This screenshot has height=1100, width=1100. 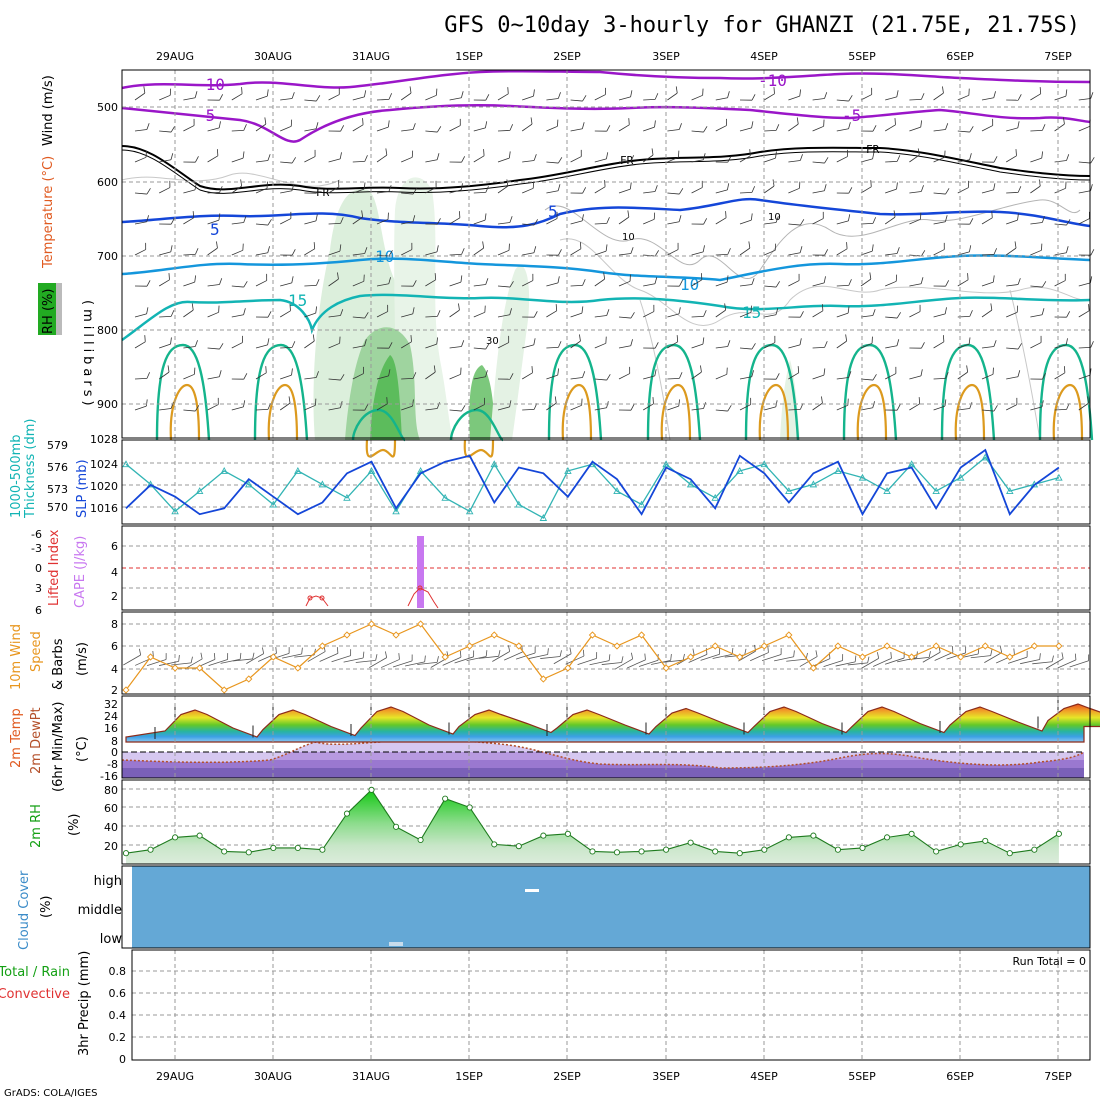 What do you see at coordinates (273, 1076) in the screenshot?
I see `date-label-bottom: 30AUG` at bounding box center [273, 1076].